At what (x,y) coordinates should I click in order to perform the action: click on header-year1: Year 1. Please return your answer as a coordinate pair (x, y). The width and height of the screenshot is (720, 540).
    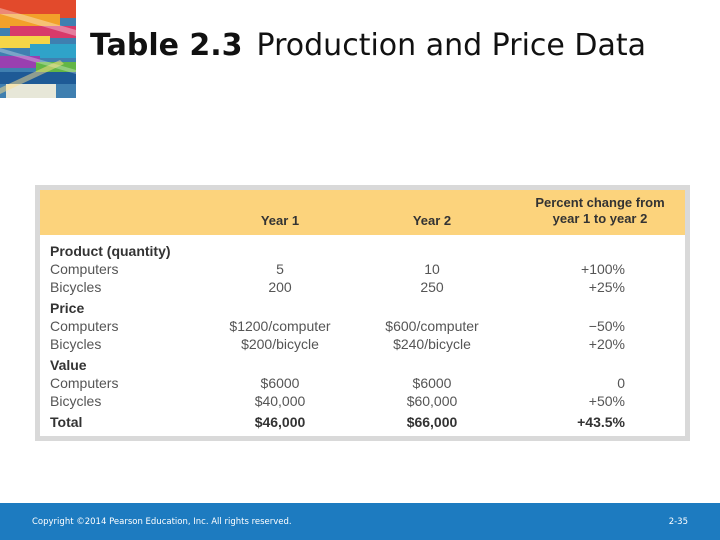
    Looking at the image, I should click on (280, 220).